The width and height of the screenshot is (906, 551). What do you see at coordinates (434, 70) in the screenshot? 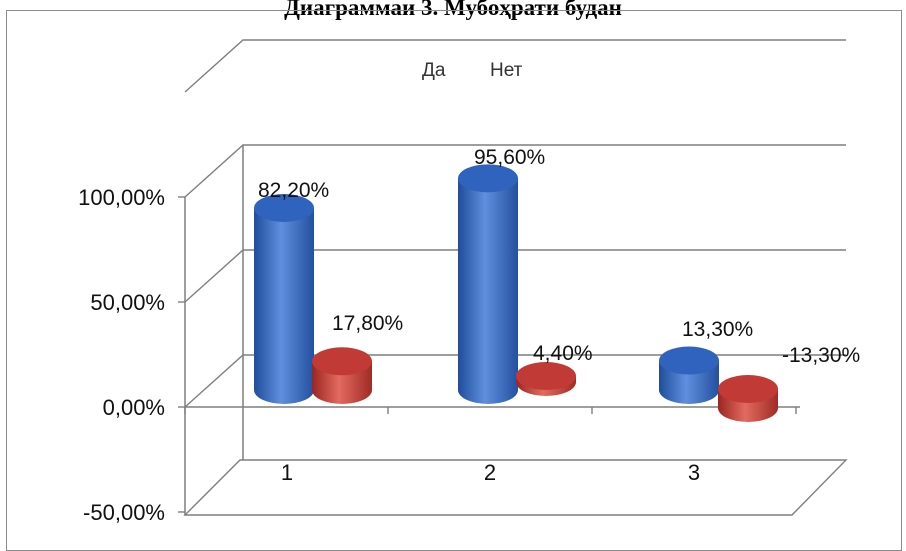
I see `legend-item-da: Да` at bounding box center [434, 70].